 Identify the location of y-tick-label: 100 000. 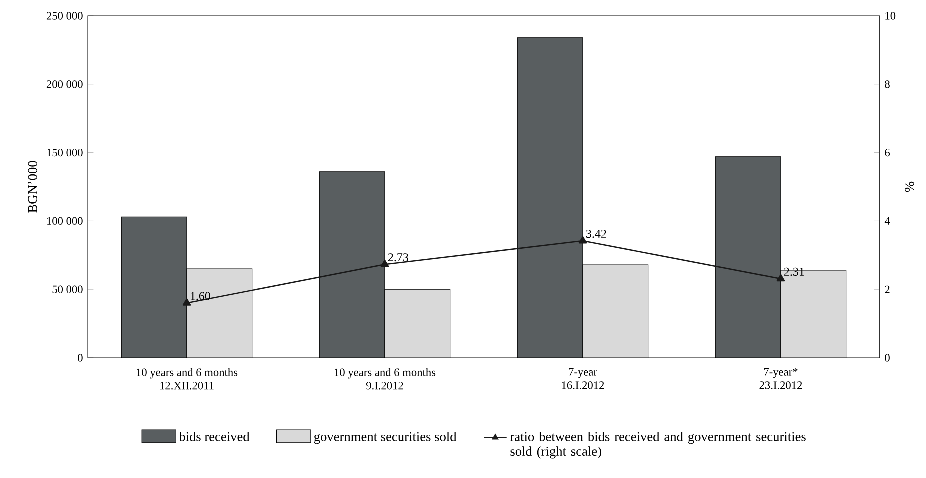
(65, 221).